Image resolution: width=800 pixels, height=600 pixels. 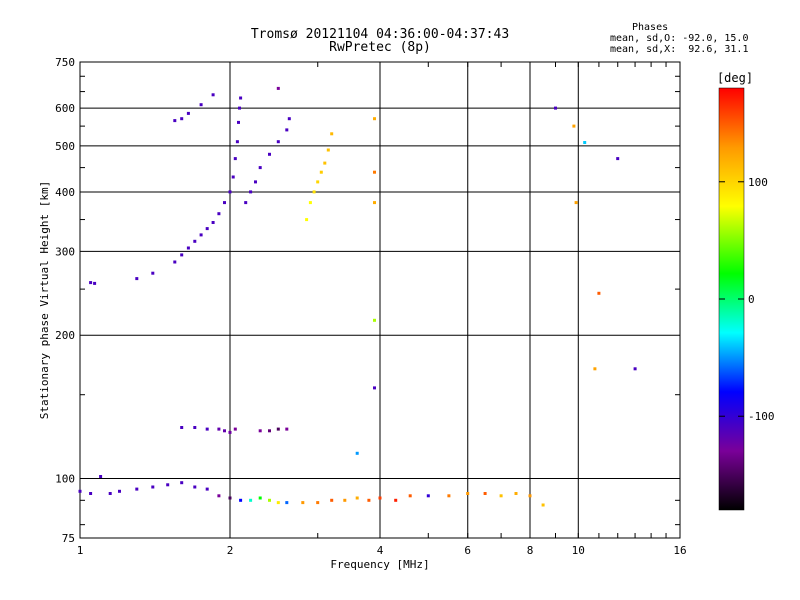 What do you see at coordinates (379, 564) in the screenshot?
I see `x-axis-label: Frequency [MHz]` at bounding box center [379, 564].